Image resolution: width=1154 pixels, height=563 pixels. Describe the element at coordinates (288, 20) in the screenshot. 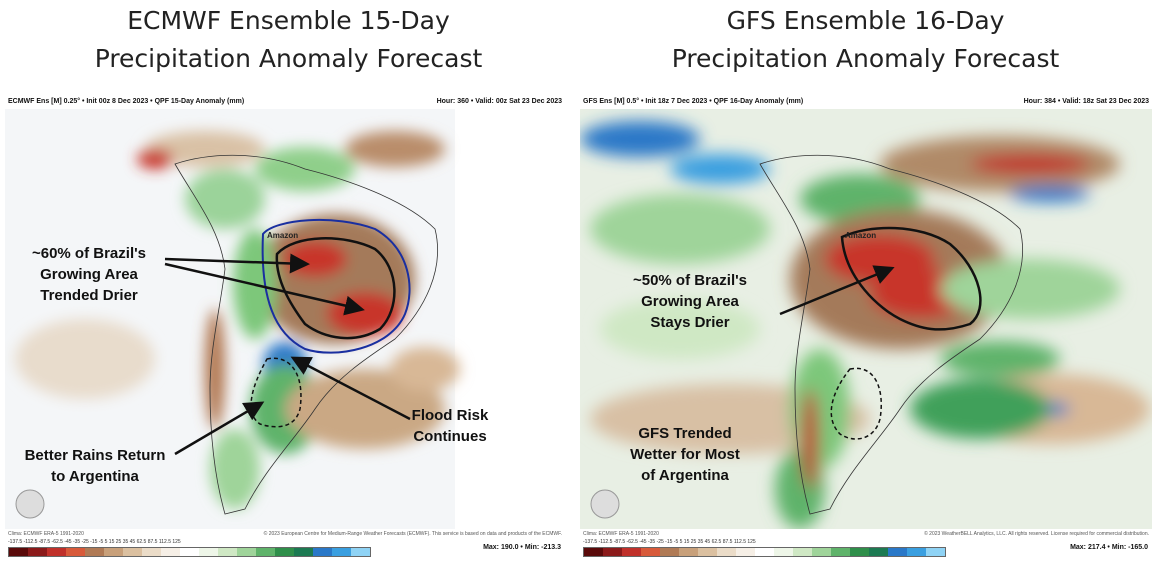

I see `left-title-line1: ECMWF Ensemble 15-Day` at that location.